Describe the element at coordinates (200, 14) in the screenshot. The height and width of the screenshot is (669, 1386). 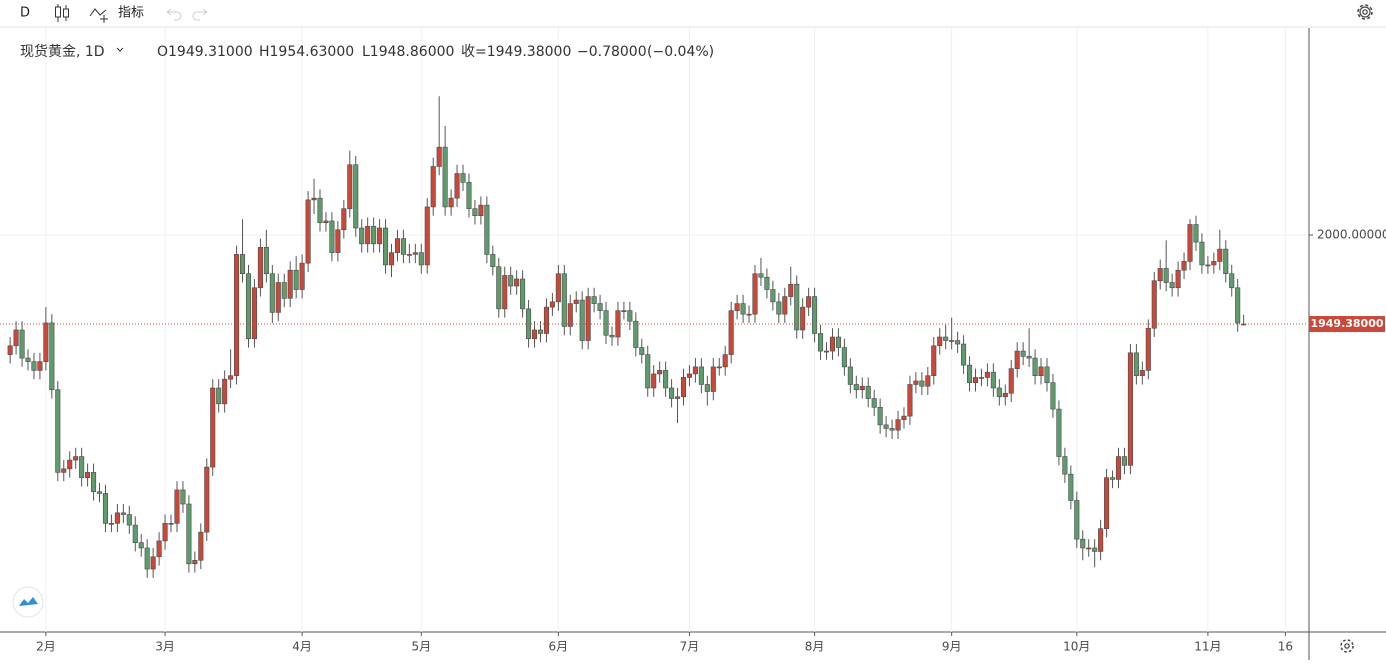
I see `redo-button` at that location.